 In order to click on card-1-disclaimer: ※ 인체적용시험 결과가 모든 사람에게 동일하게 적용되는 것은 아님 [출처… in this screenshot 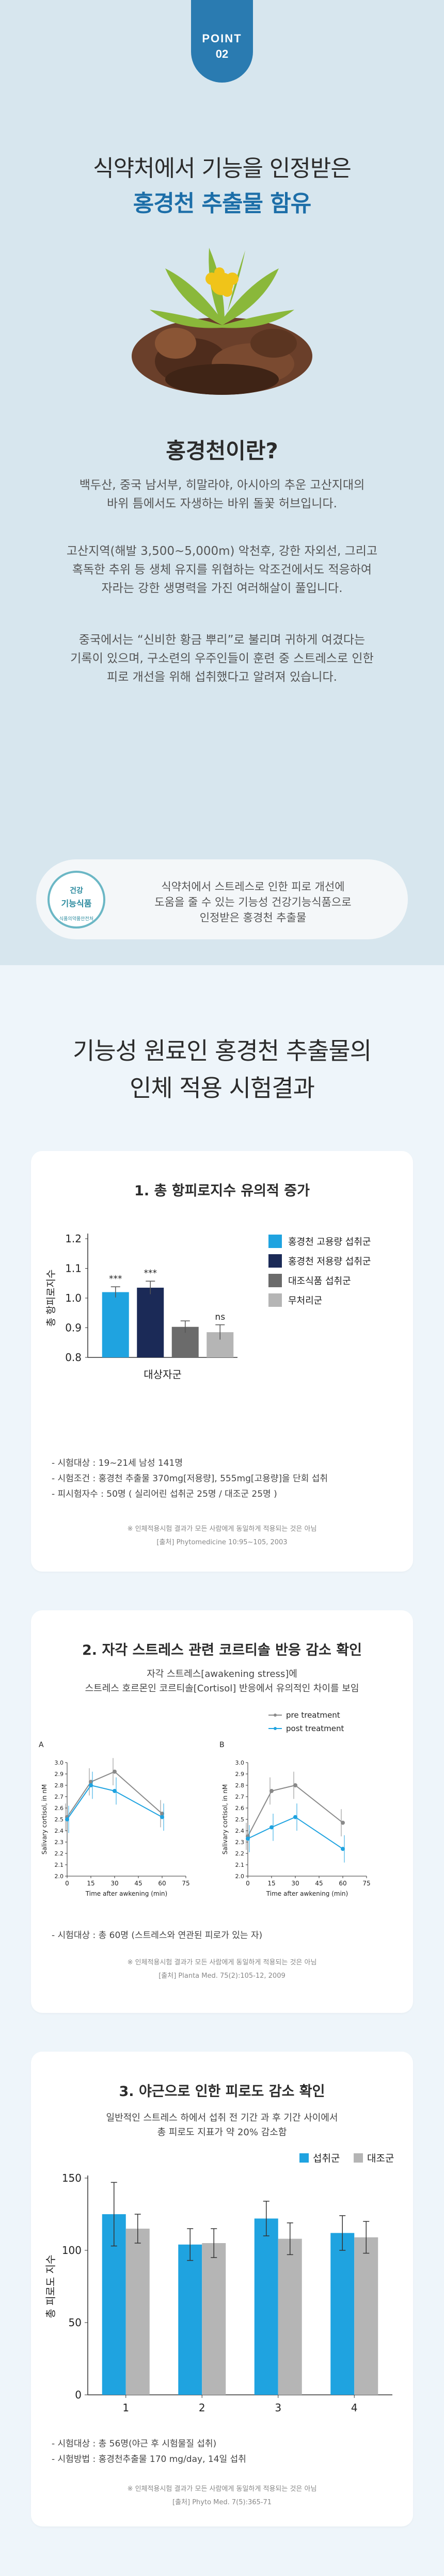, I will do `click(222, 1536)`.